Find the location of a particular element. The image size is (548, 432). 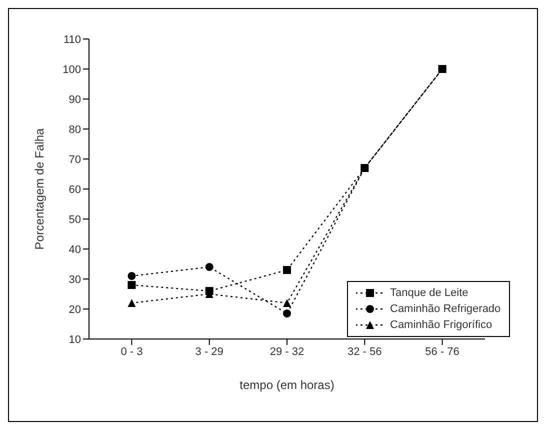

x-tick-label: 0 - 3 is located at coordinates (131, 352).